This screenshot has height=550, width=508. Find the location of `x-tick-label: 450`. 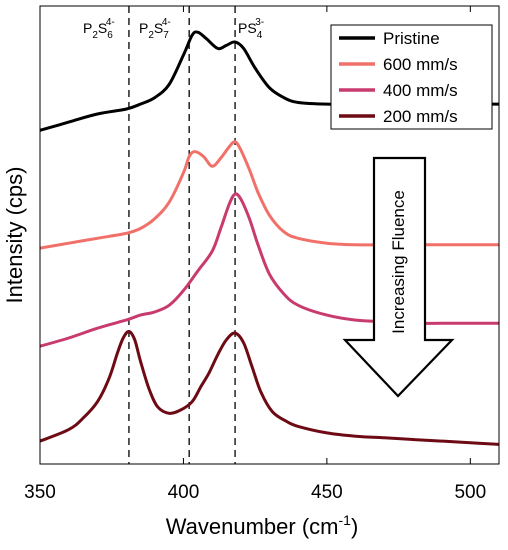

x-tick-label: 450 is located at coordinates (327, 492).